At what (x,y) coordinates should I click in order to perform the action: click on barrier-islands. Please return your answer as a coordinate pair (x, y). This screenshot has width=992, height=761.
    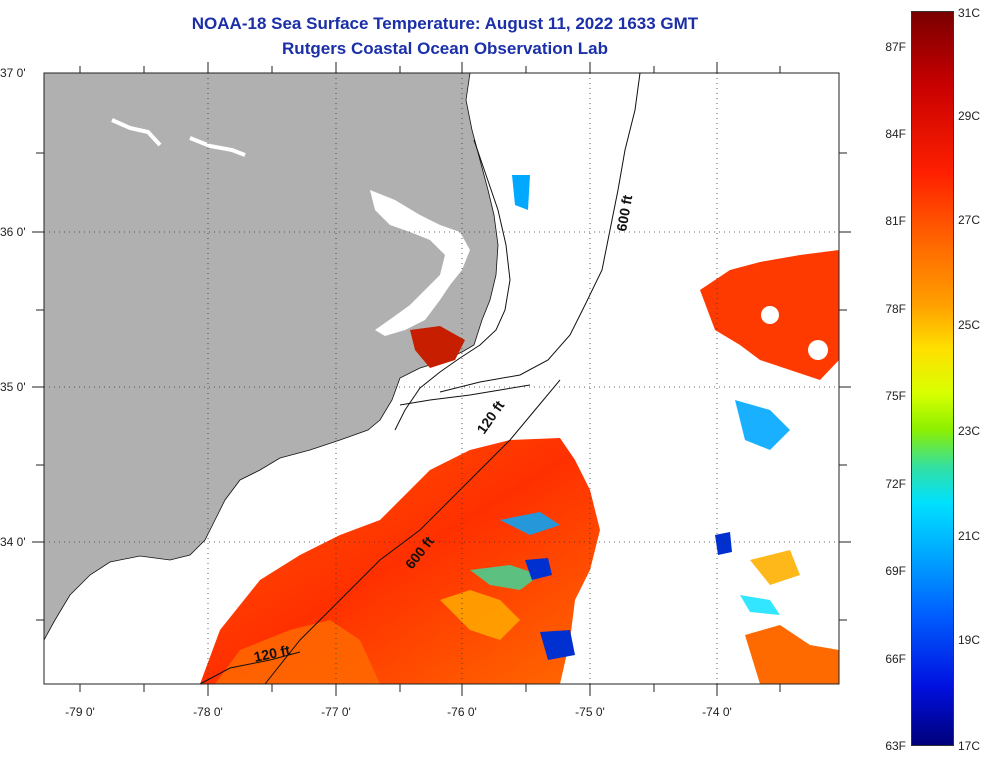
    Looking at the image, I should click on (452, 285).